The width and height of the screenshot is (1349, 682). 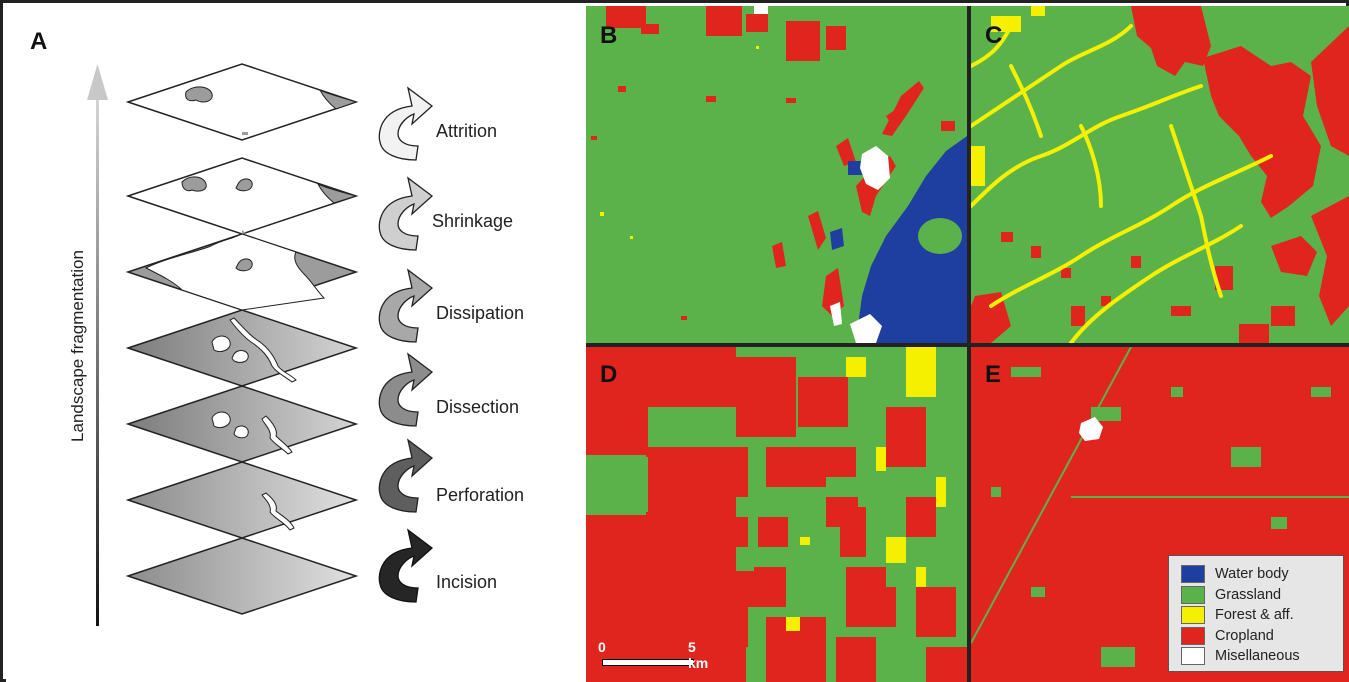 What do you see at coordinates (609, 374) in the screenshot?
I see `map-d-letter: D` at bounding box center [609, 374].